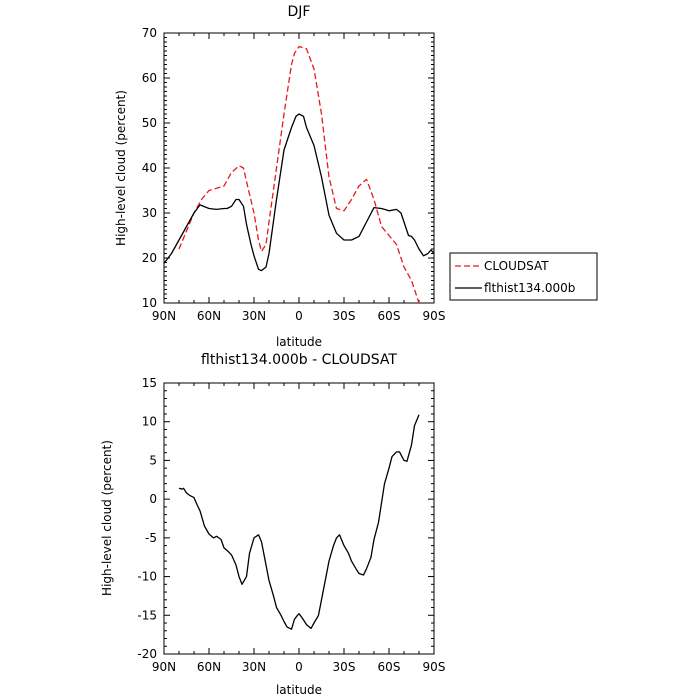 The height and width of the screenshot is (700, 700). Describe the element at coordinates (149, 303) in the screenshot. I see `top-y-tick-label: 10` at that location.